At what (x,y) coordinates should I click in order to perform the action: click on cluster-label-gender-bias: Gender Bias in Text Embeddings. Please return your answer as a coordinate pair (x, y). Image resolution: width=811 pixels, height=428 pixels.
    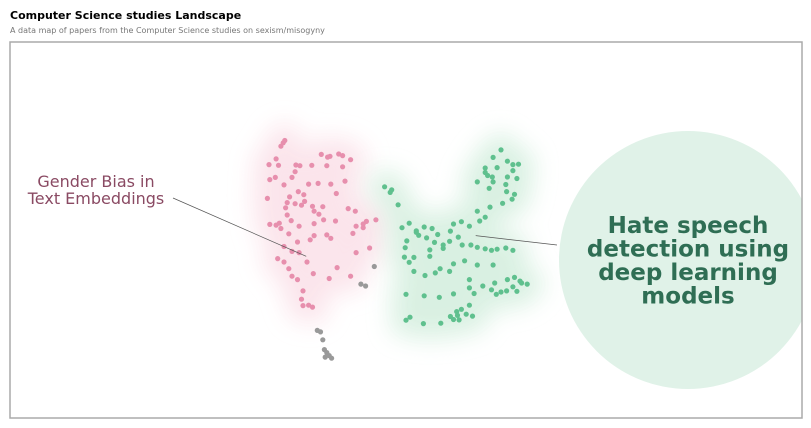
    Looking at the image, I should click on (96, 190).